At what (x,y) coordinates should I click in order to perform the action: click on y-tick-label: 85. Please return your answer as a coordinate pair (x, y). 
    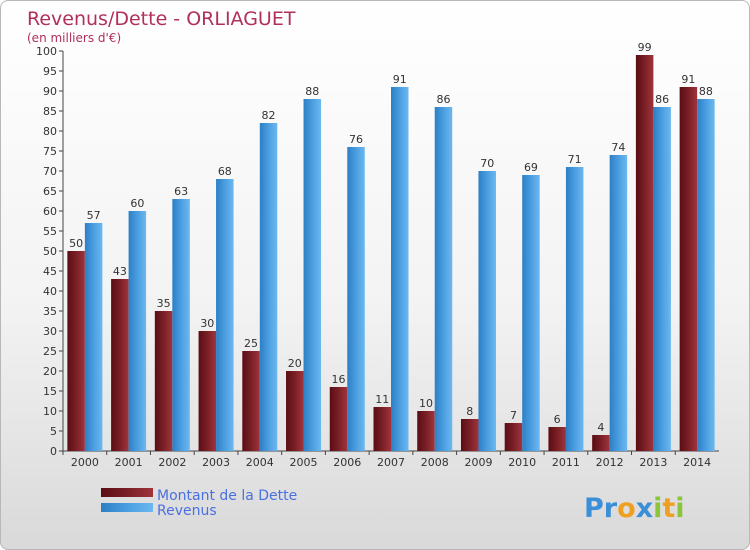
    Looking at the image, I should click on (50, 111).